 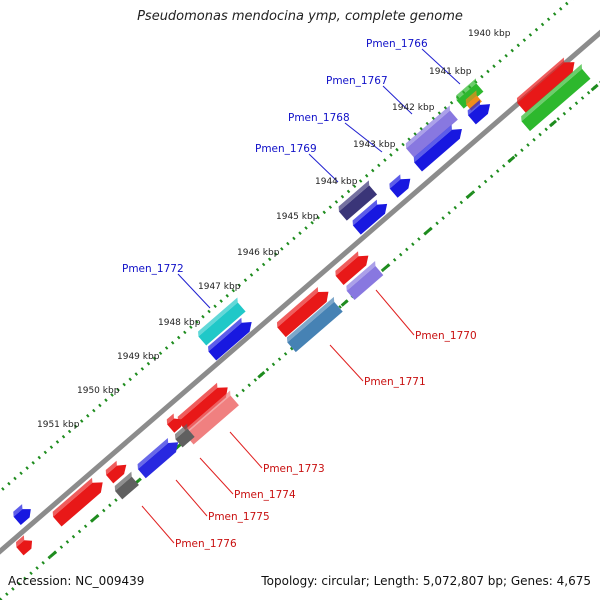 I want to click on kbp-label: 1943 kbp, so click(x=374, y=145).